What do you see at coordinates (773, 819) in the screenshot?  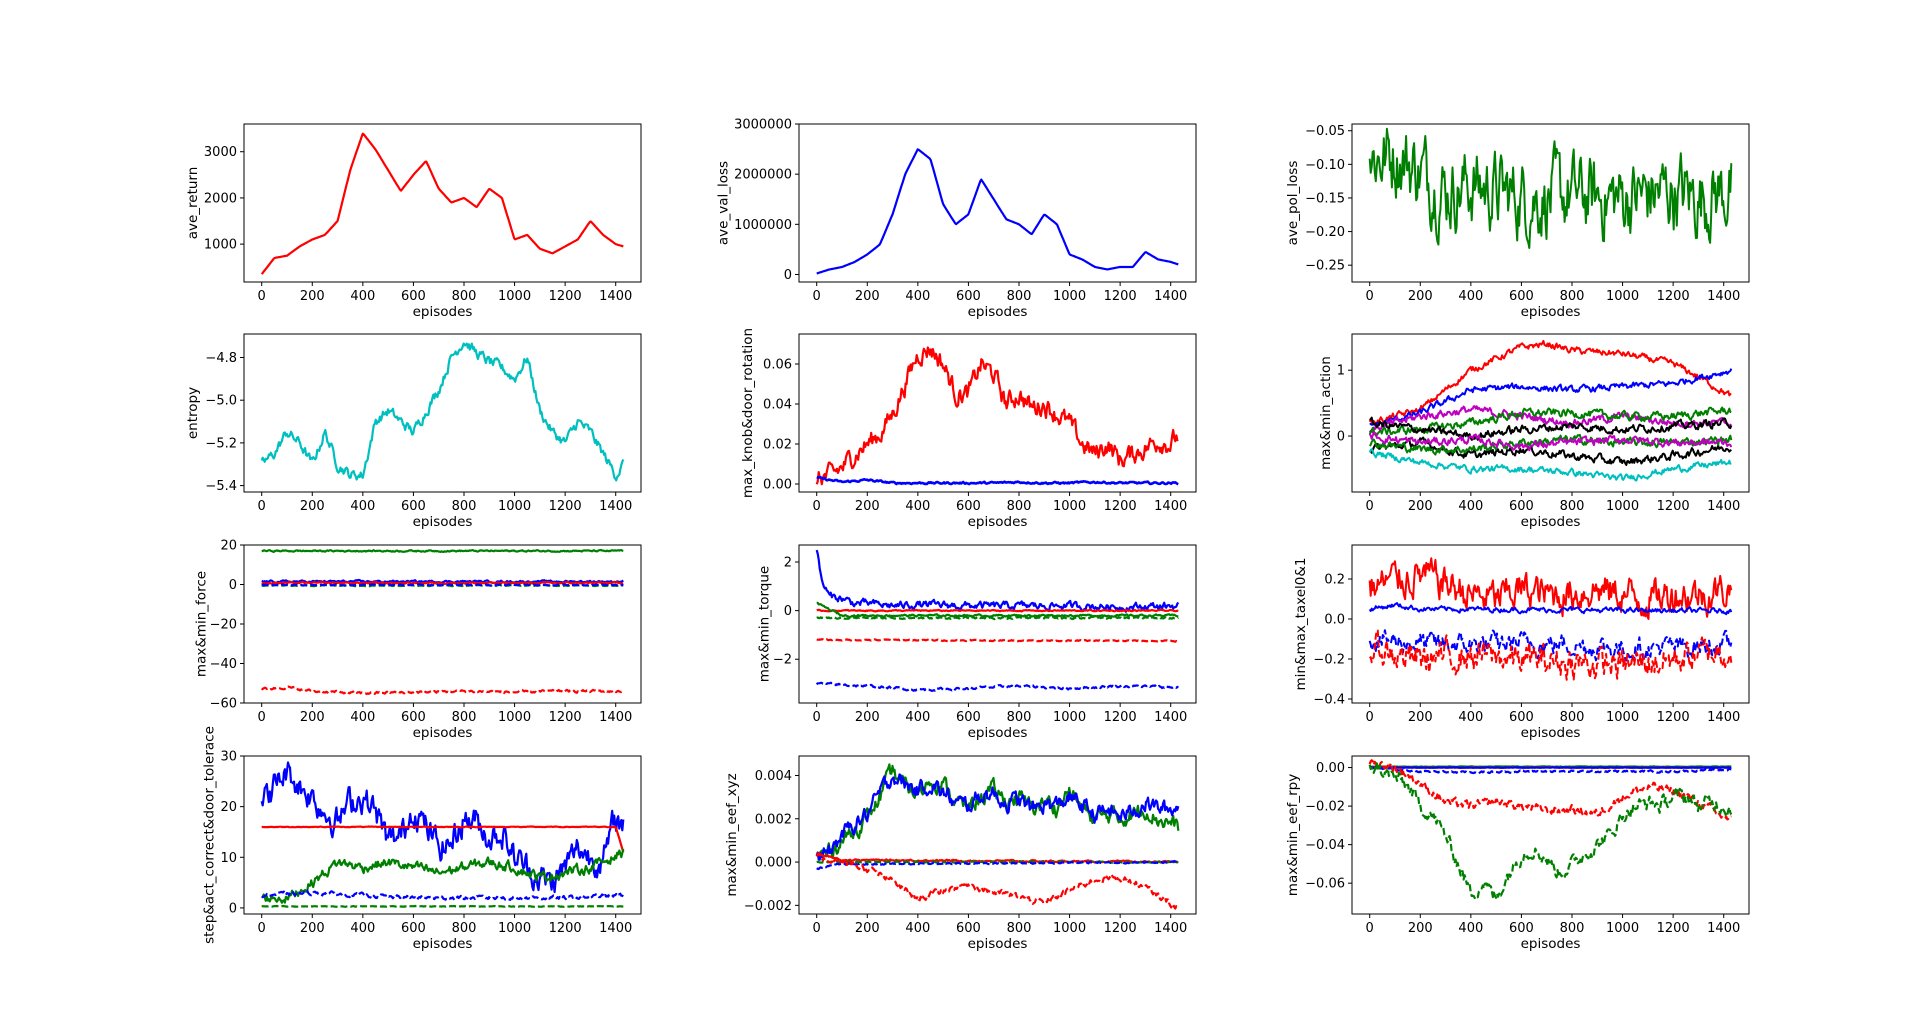 I see `y-tick-label: 0.002` at bounding box center [773, 819].